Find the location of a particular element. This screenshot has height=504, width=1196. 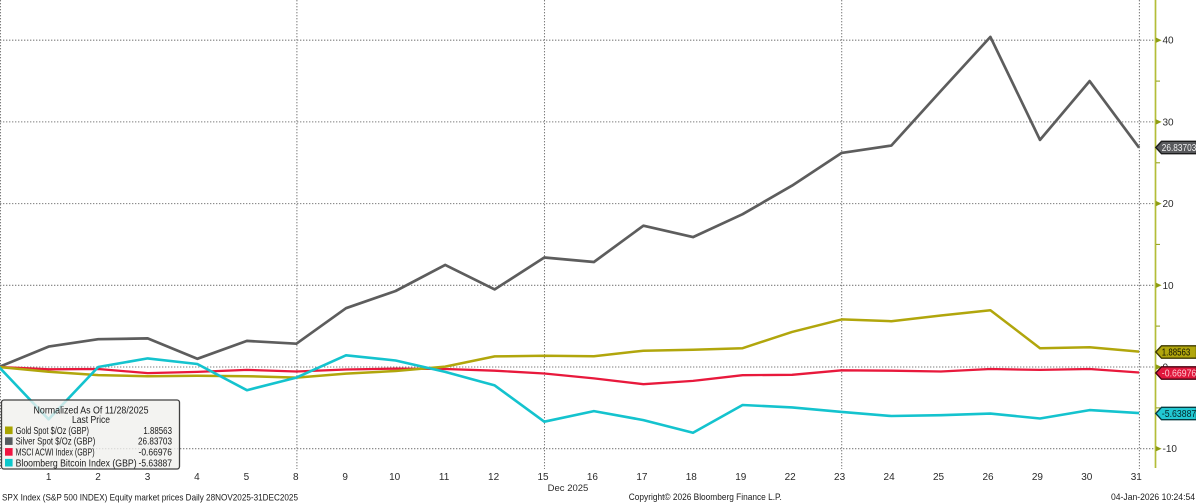

svg-text: 40 is located at coordinates (1169, 41).